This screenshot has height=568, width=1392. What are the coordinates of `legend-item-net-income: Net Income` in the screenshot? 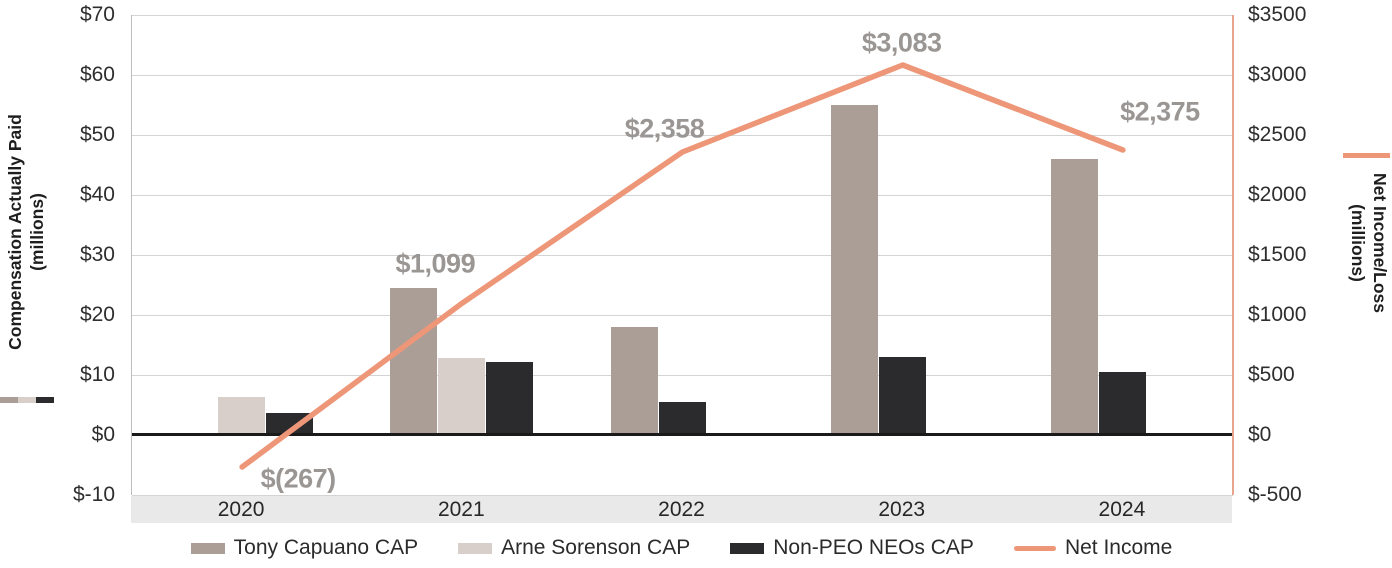 It's located at (1093, 548).